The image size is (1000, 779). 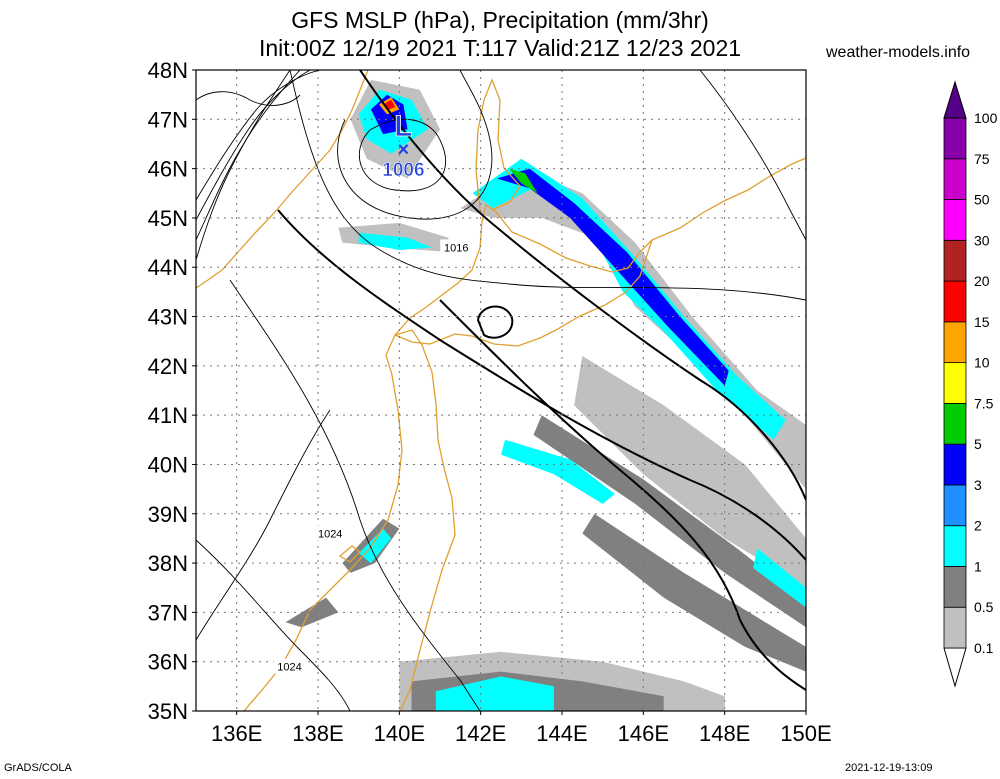 What do you see at coordinates (500, 20) in the screenshot?
I see `chart-title: GFS MSLP (hPa), Precipitation (mm/3hr)` at bounding box center [500, 20].